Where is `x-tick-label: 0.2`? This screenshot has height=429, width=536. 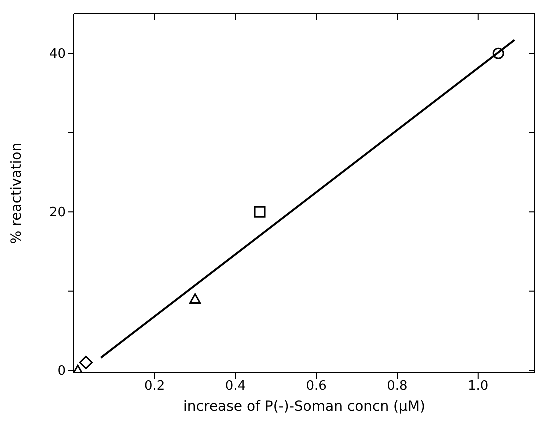 x-tick-label: 0.2 is located at coordinates (155, 386).